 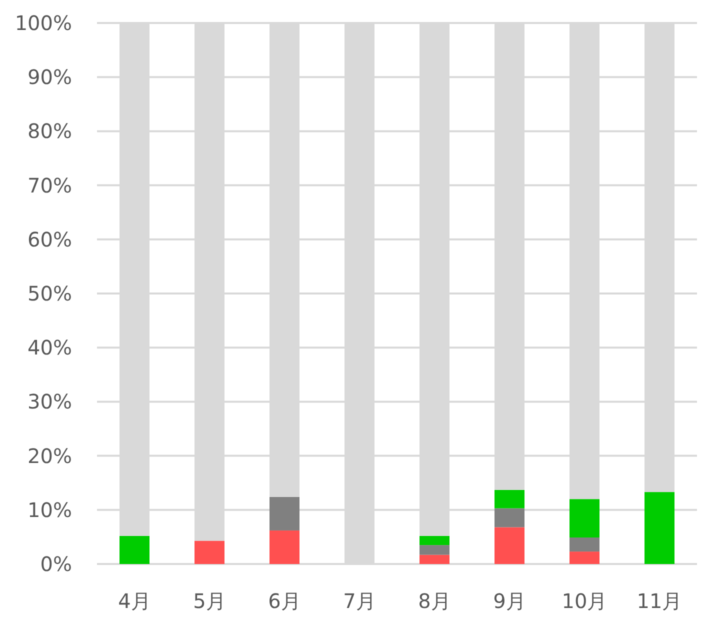 What do you see at coordinates (209, 601) in the screenshot?
I see `x-tick-label: 5月` at bounding box center [209, 601].